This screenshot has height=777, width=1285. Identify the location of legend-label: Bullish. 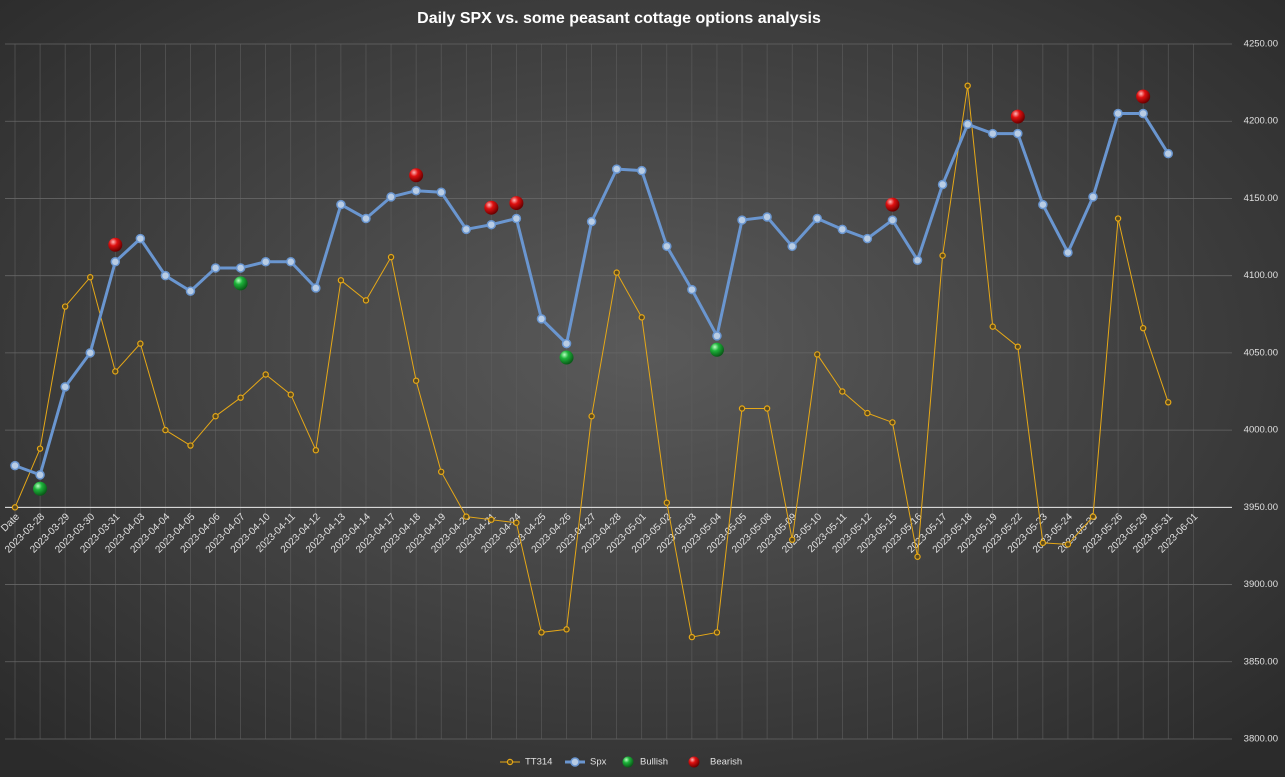
(654, 762).